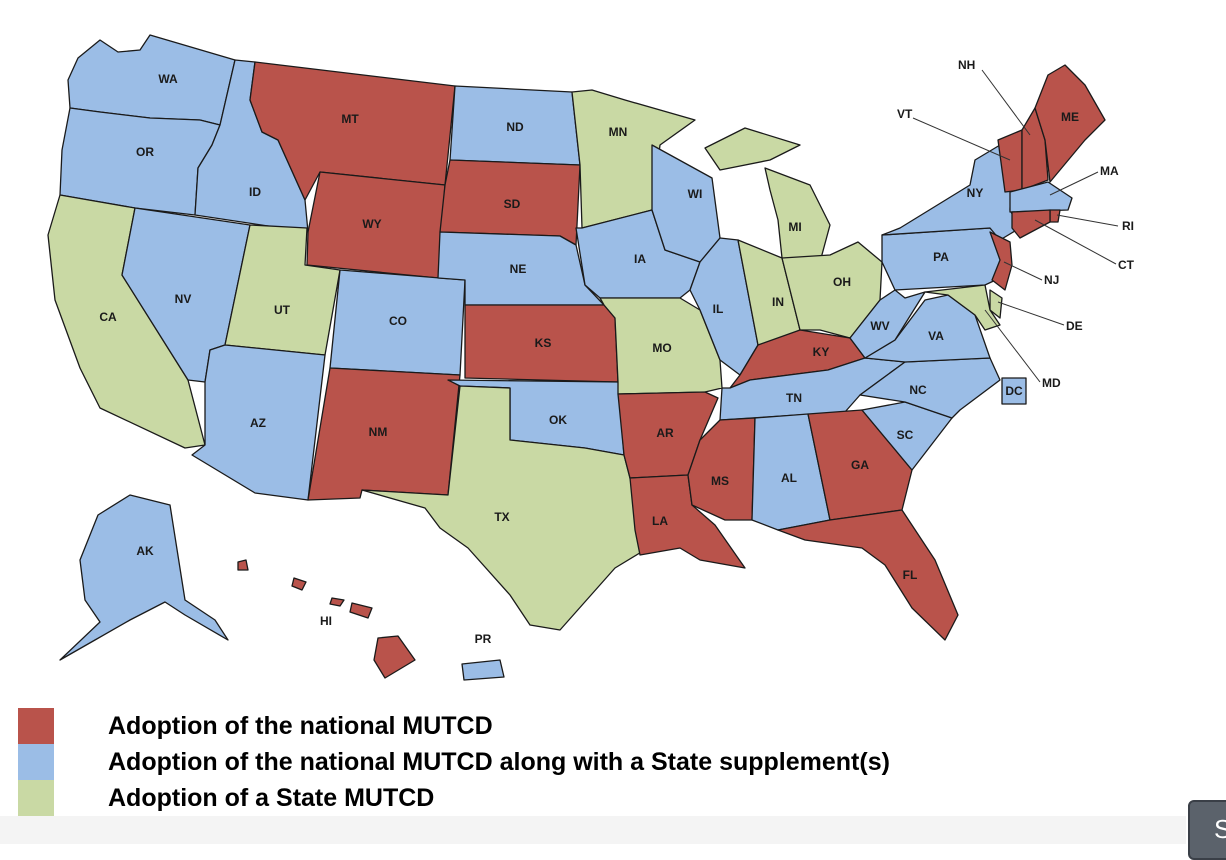 The image size is (1226, 860). I want to click on state-mt, so click(352, 131).